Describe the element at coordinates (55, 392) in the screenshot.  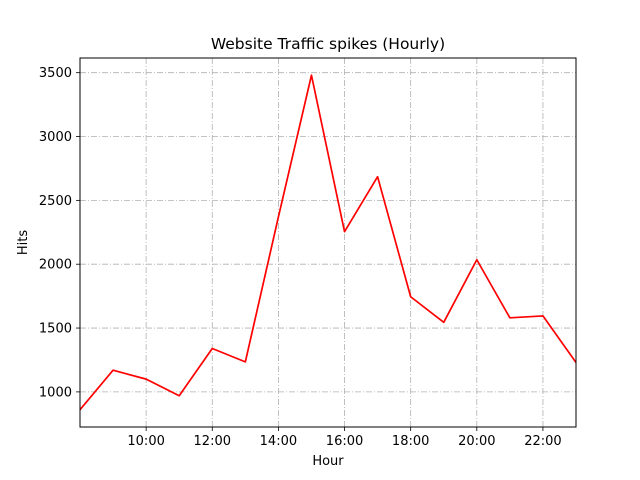
I see `y-tick-label: 1000` at that location.